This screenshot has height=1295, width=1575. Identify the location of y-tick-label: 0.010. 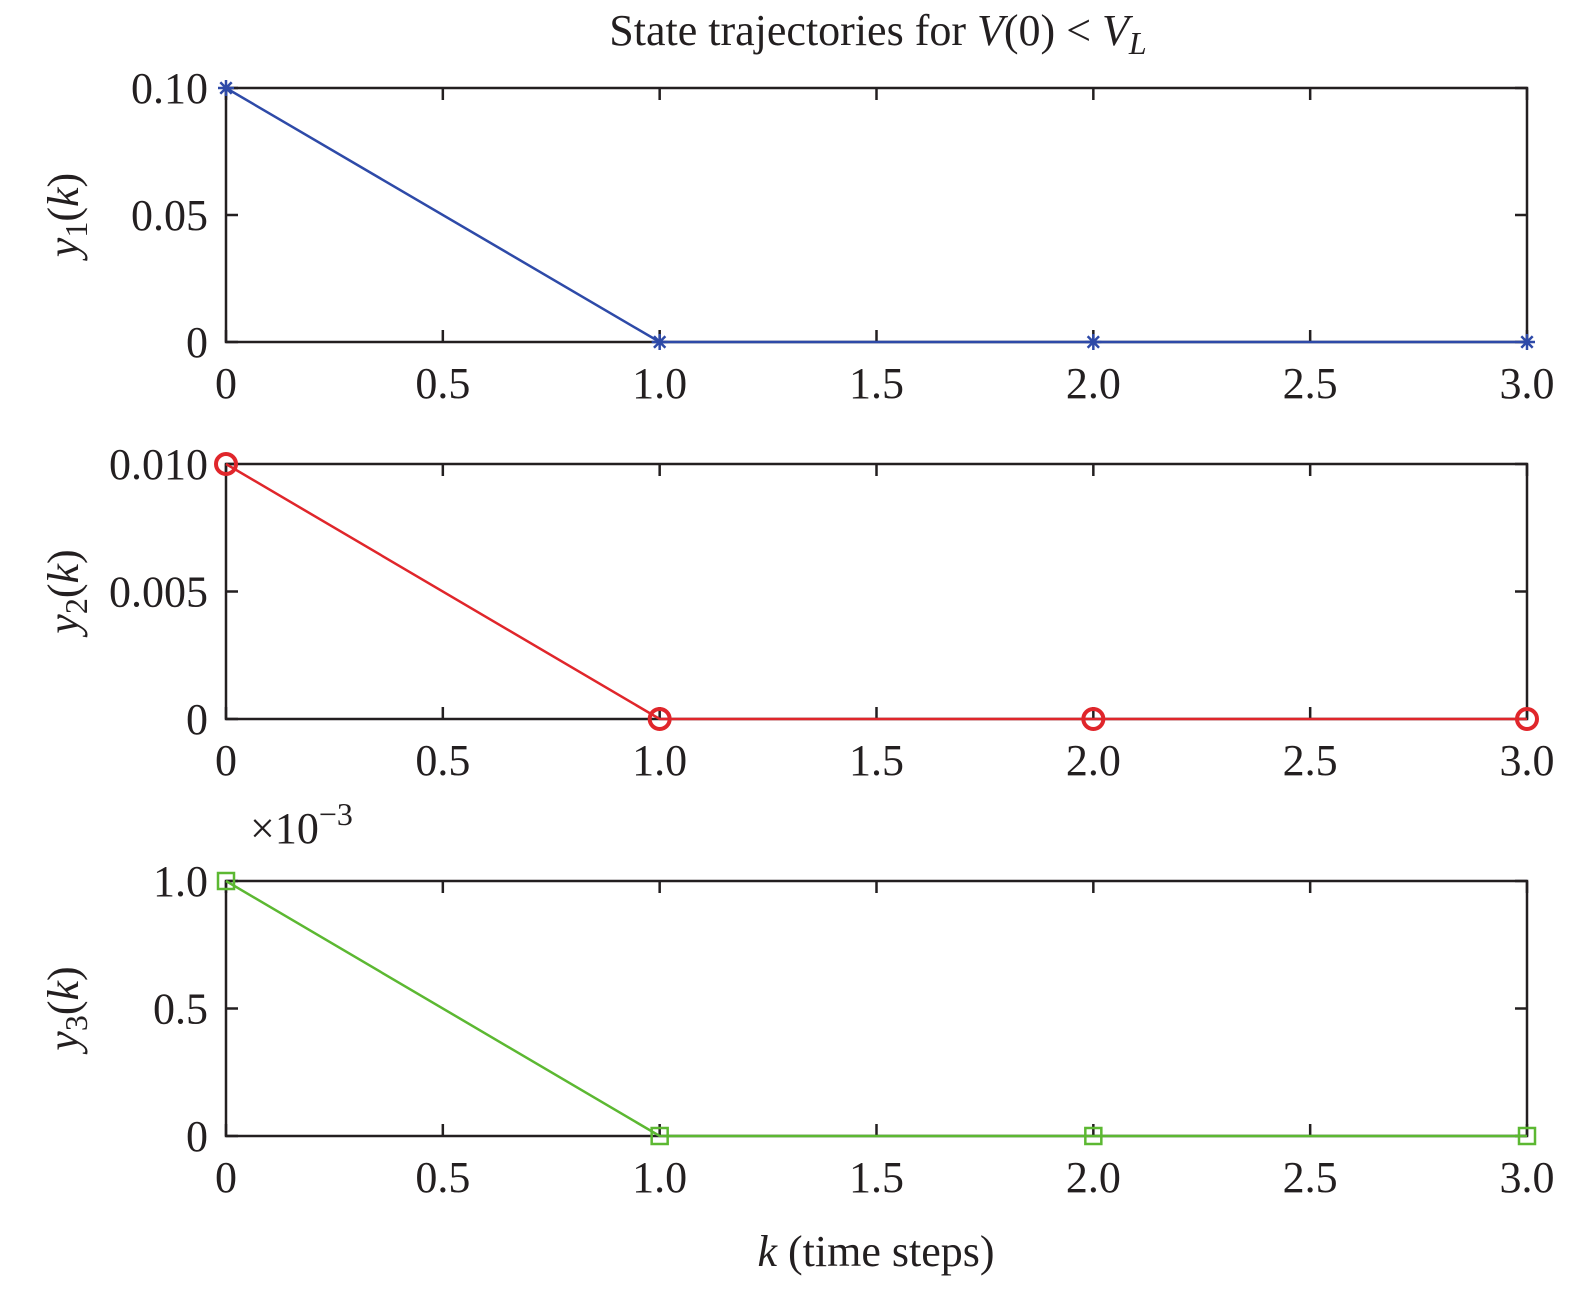
(158, 464).